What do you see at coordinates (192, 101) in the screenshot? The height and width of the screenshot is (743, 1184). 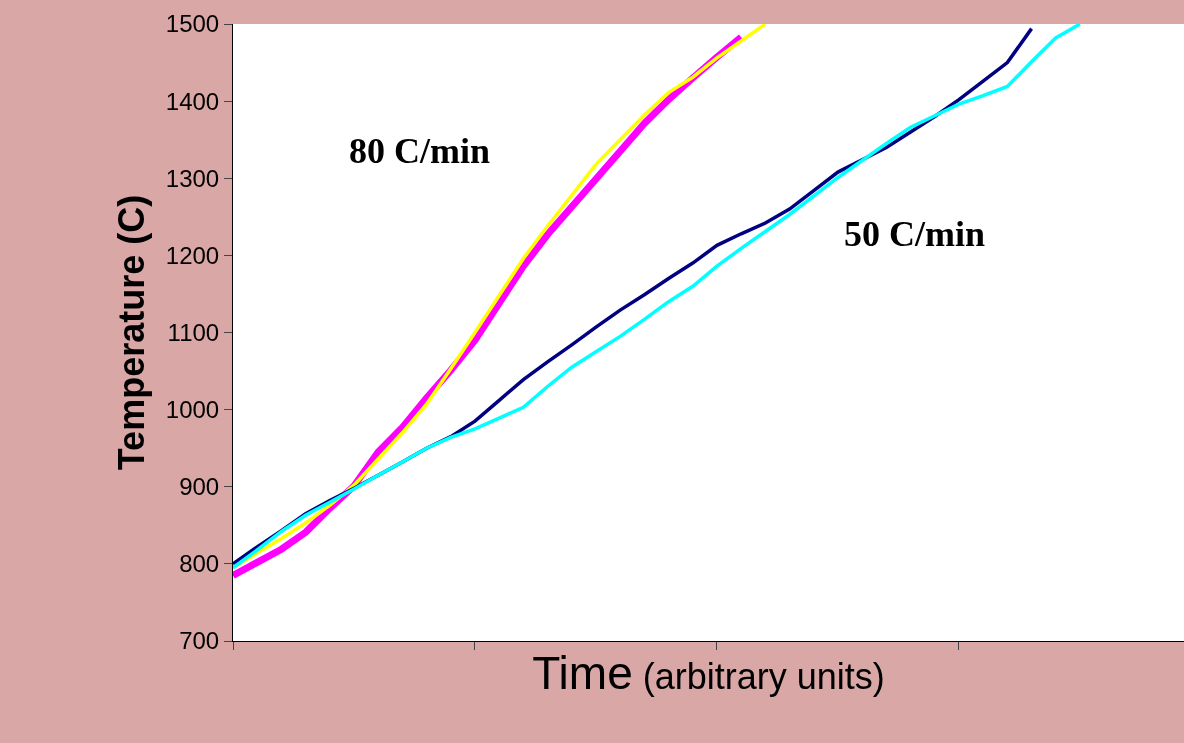 I see `y-tick-label: 1400` at bounding box center [192, 101].